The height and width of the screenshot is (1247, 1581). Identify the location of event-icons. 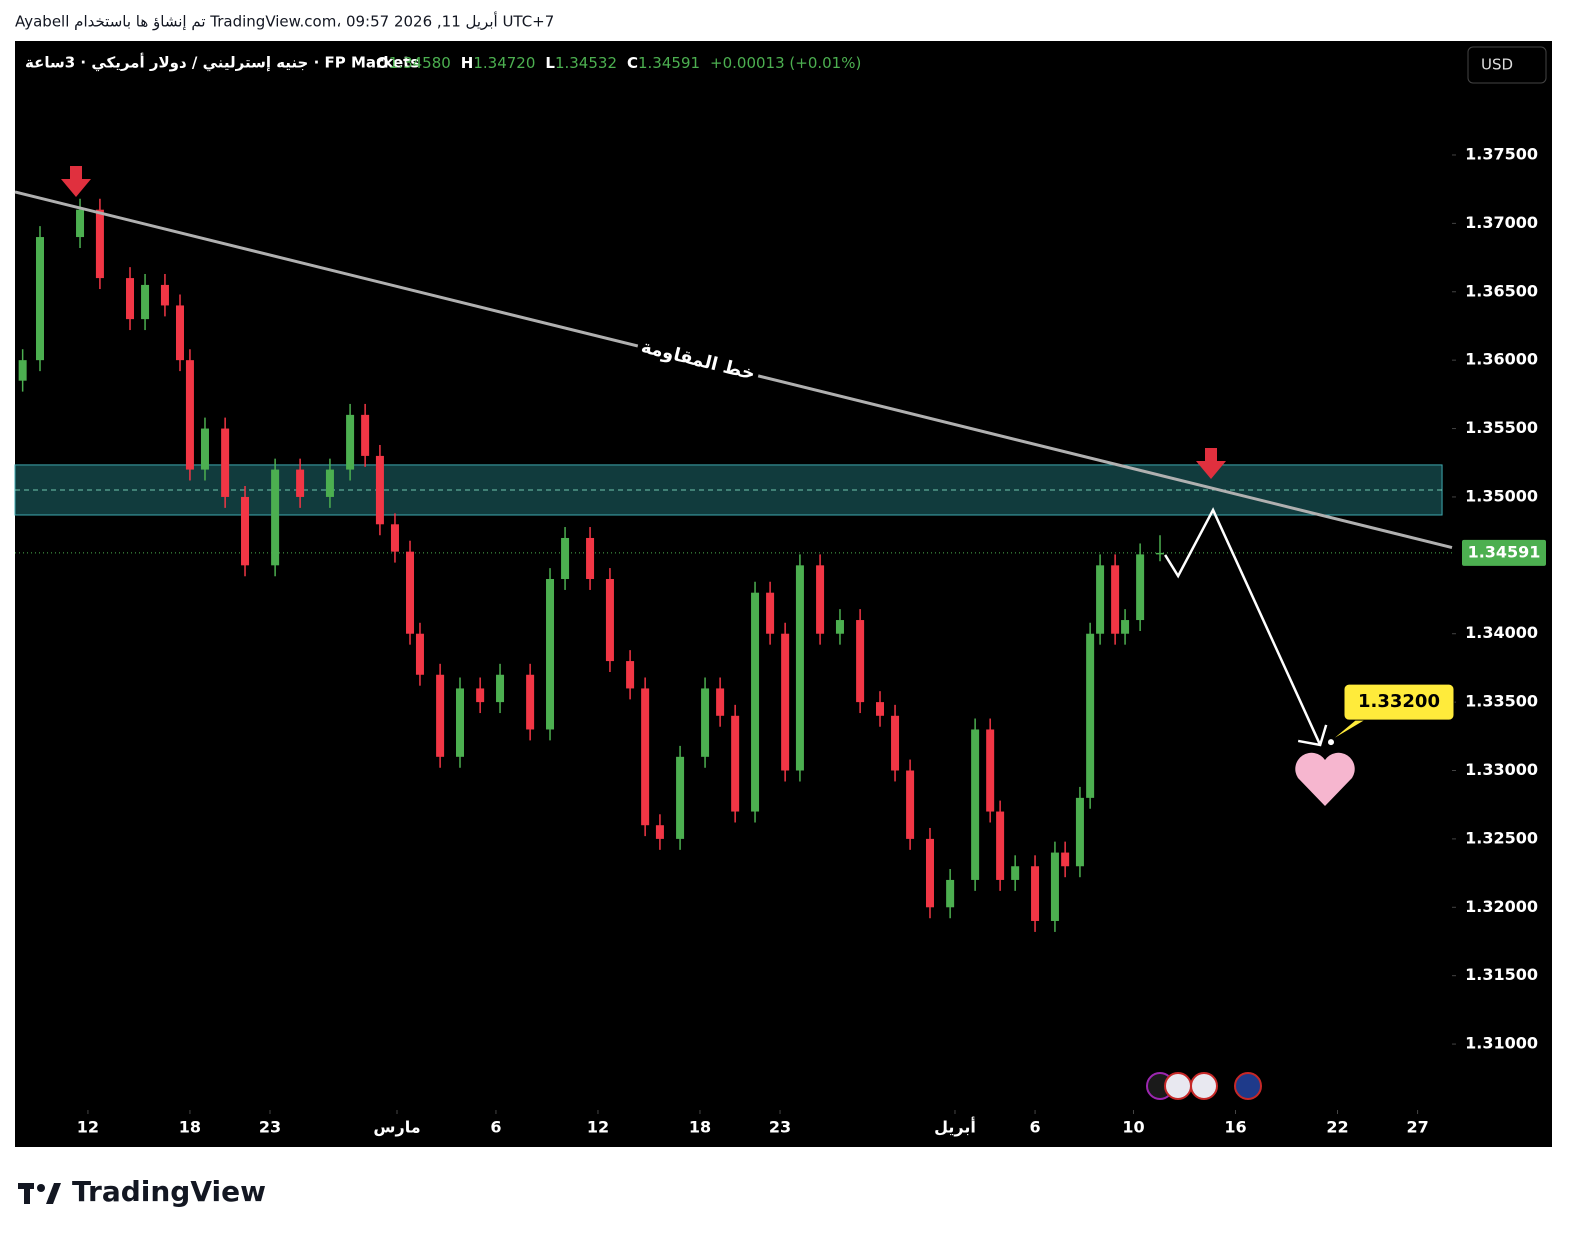
(1204, 1086).